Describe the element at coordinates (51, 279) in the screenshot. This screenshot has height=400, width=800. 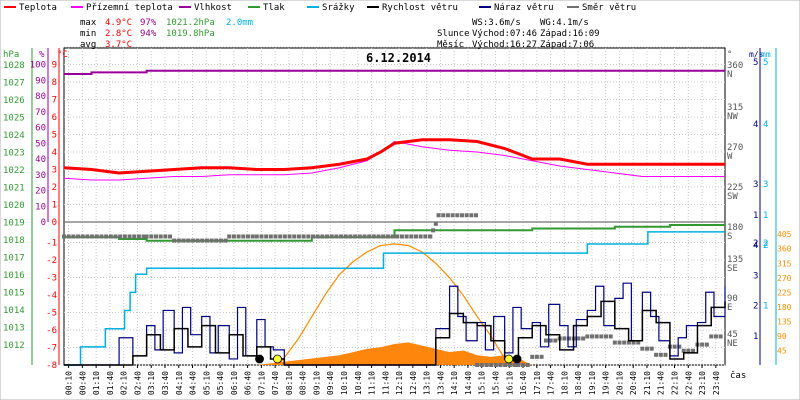
I see `degc-tick: -3` at that location.